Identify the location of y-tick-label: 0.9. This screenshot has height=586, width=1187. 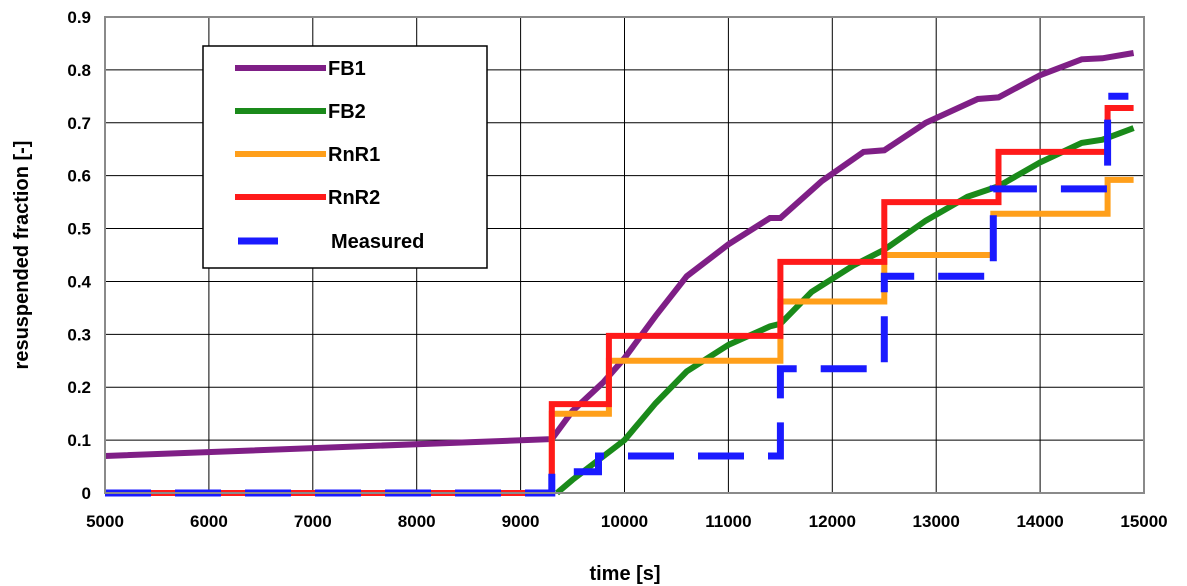
(79, 17).